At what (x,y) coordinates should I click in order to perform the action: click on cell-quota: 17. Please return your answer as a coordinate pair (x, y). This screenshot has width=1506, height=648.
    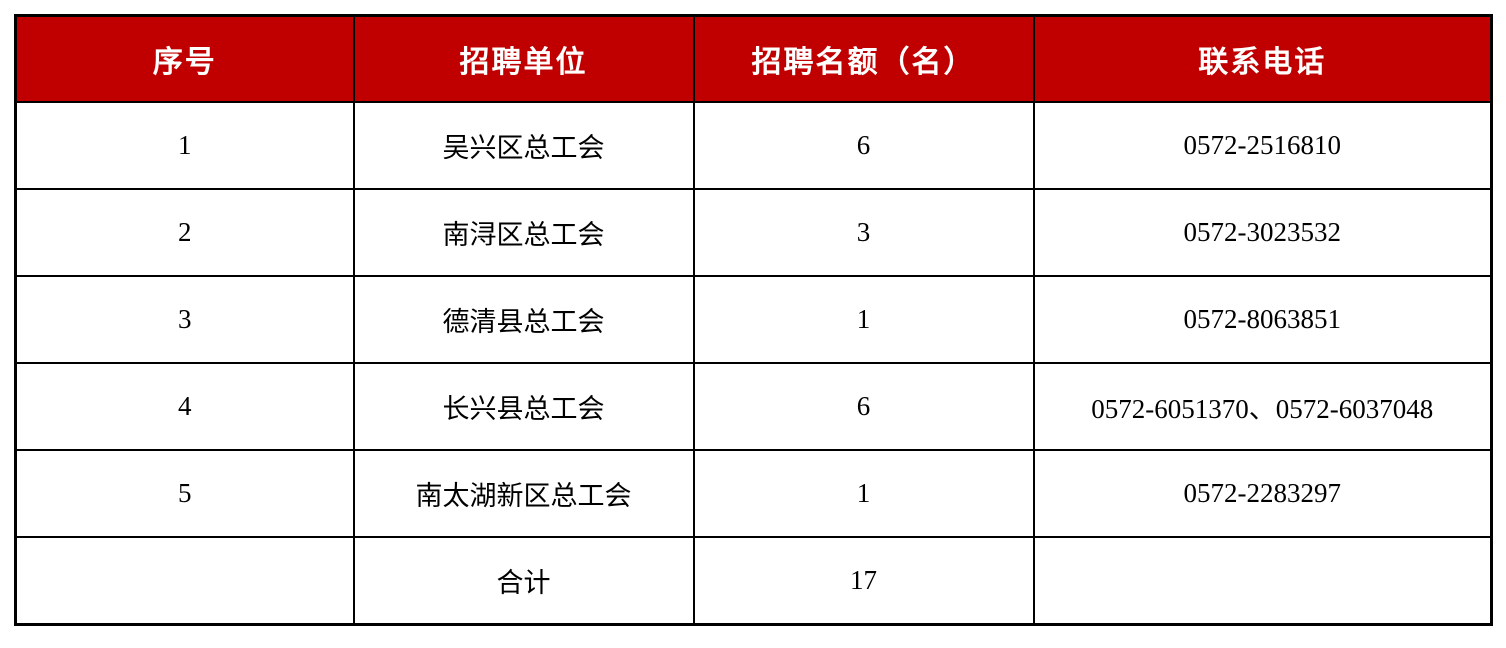
    Looking at the image, I should click on (863, 581).